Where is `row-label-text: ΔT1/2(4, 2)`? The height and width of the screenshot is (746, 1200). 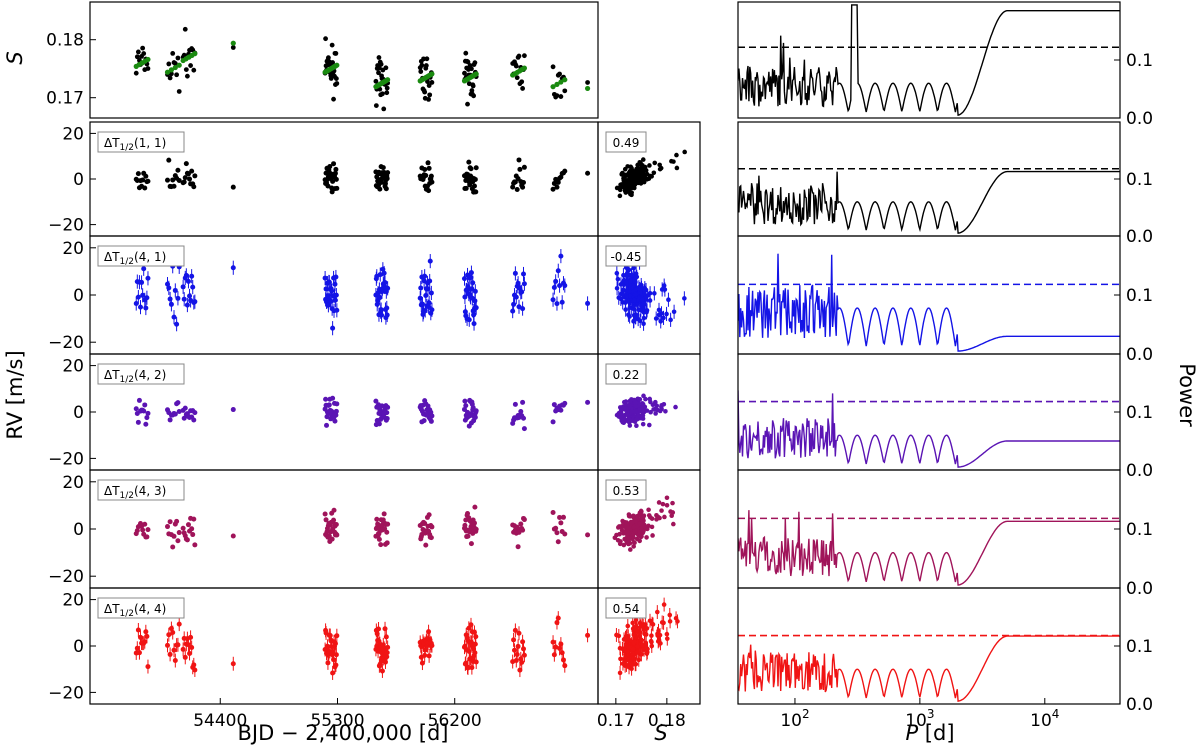 row-label-text: ΔT1/2(4, 2) is located at coordinates (135, 376).